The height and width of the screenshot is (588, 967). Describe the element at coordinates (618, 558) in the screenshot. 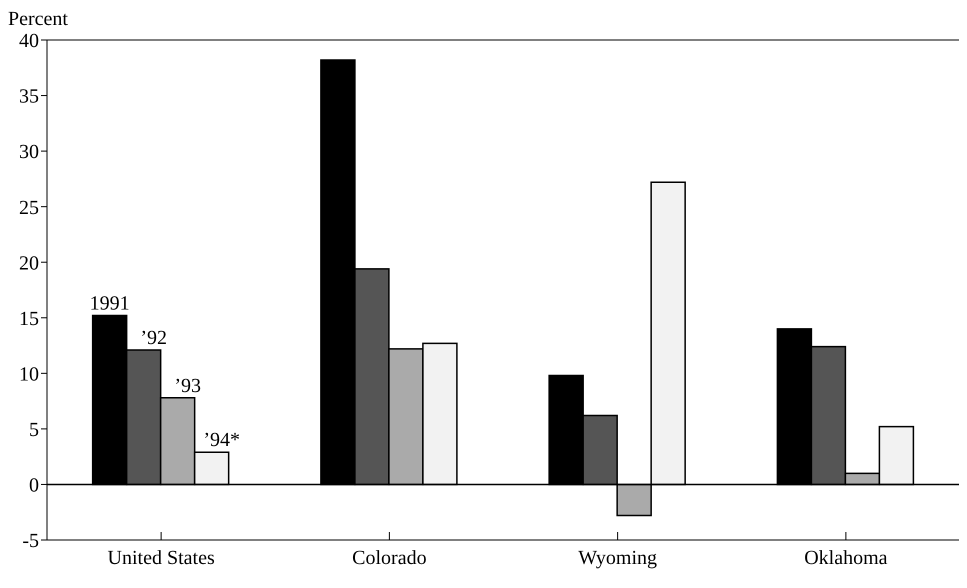

I see `x-tick-label: Wyoming` at that location.